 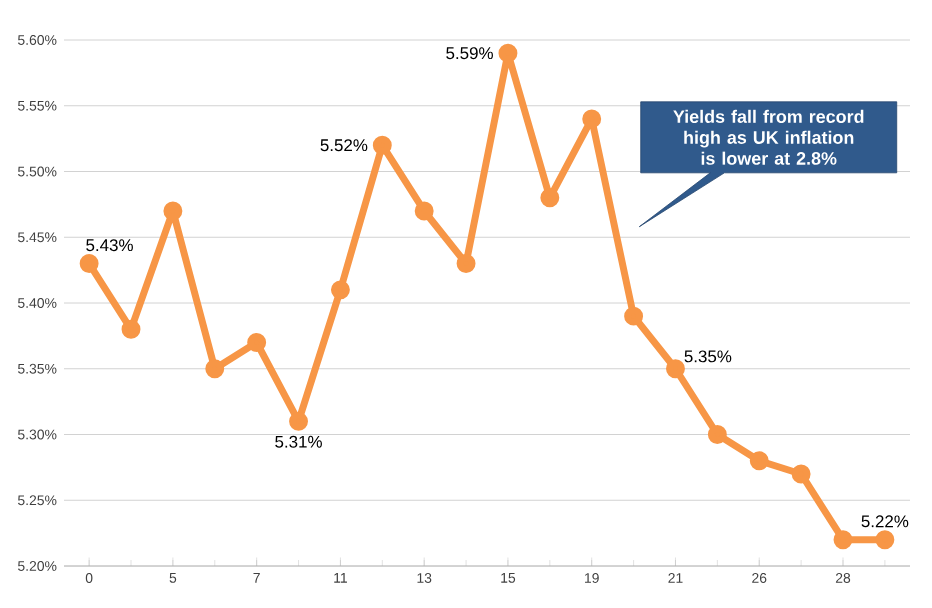 What do you see at coordinates (109, 245) in the screenshot?
I see `data-label: 5.43%` at bounding box center [109, 245].